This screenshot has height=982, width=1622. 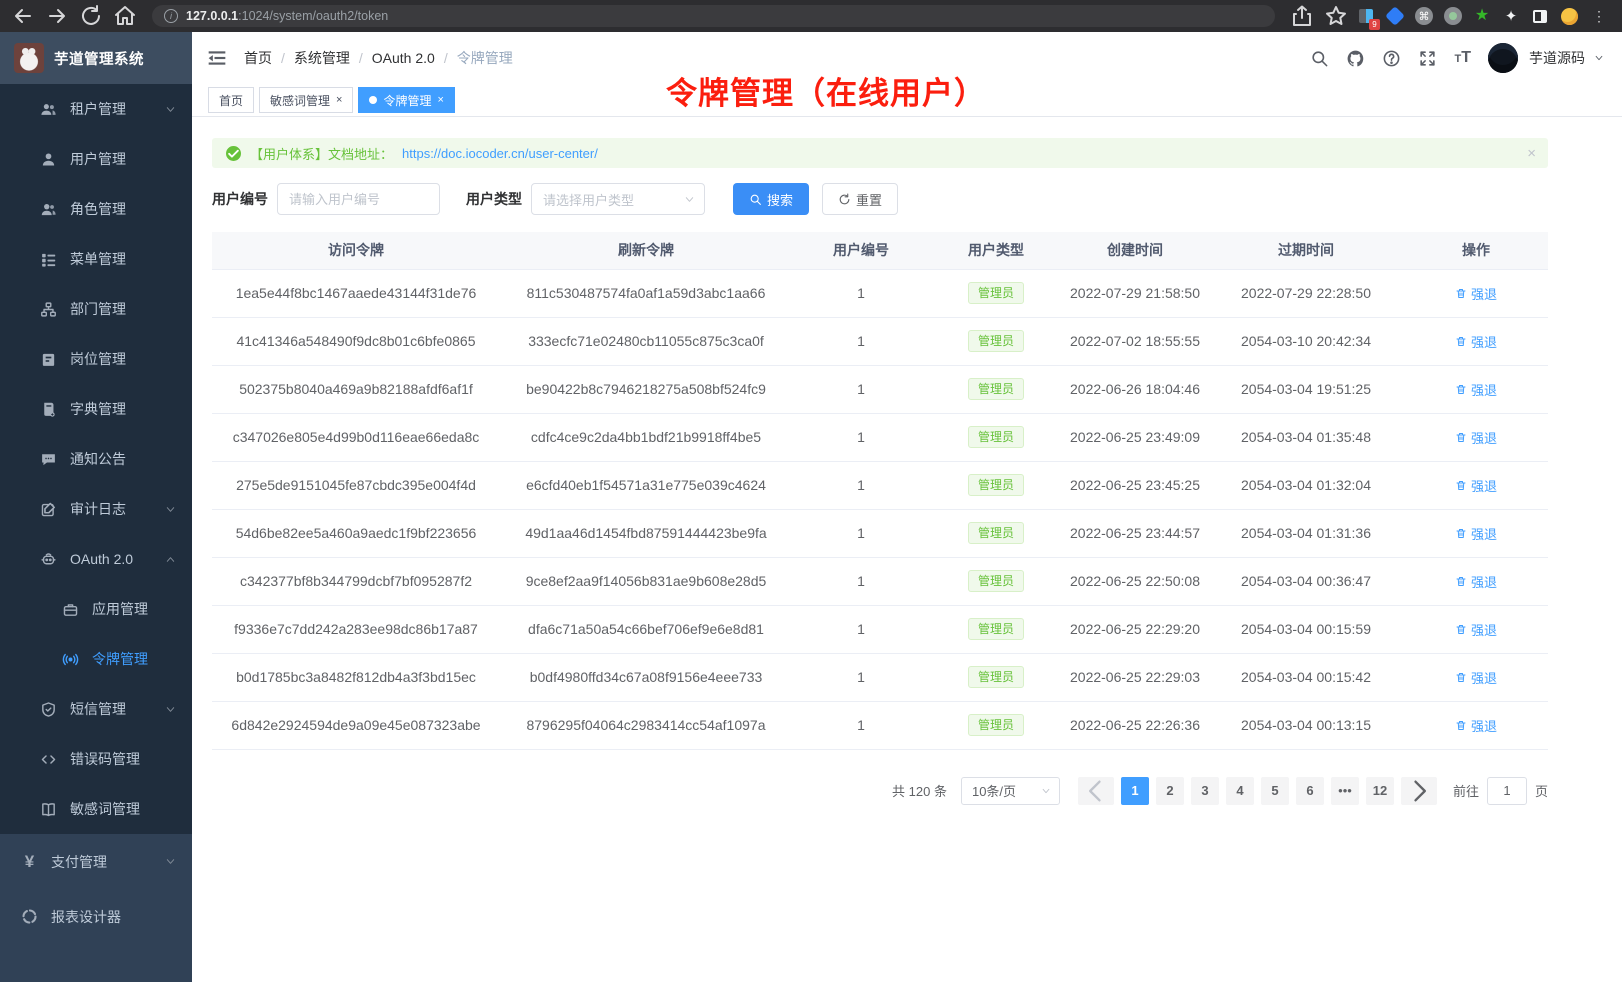 What do you see at coordinates (125, 16) in the screenshot?
I see `home-icon` at bounding box center [125, 16].